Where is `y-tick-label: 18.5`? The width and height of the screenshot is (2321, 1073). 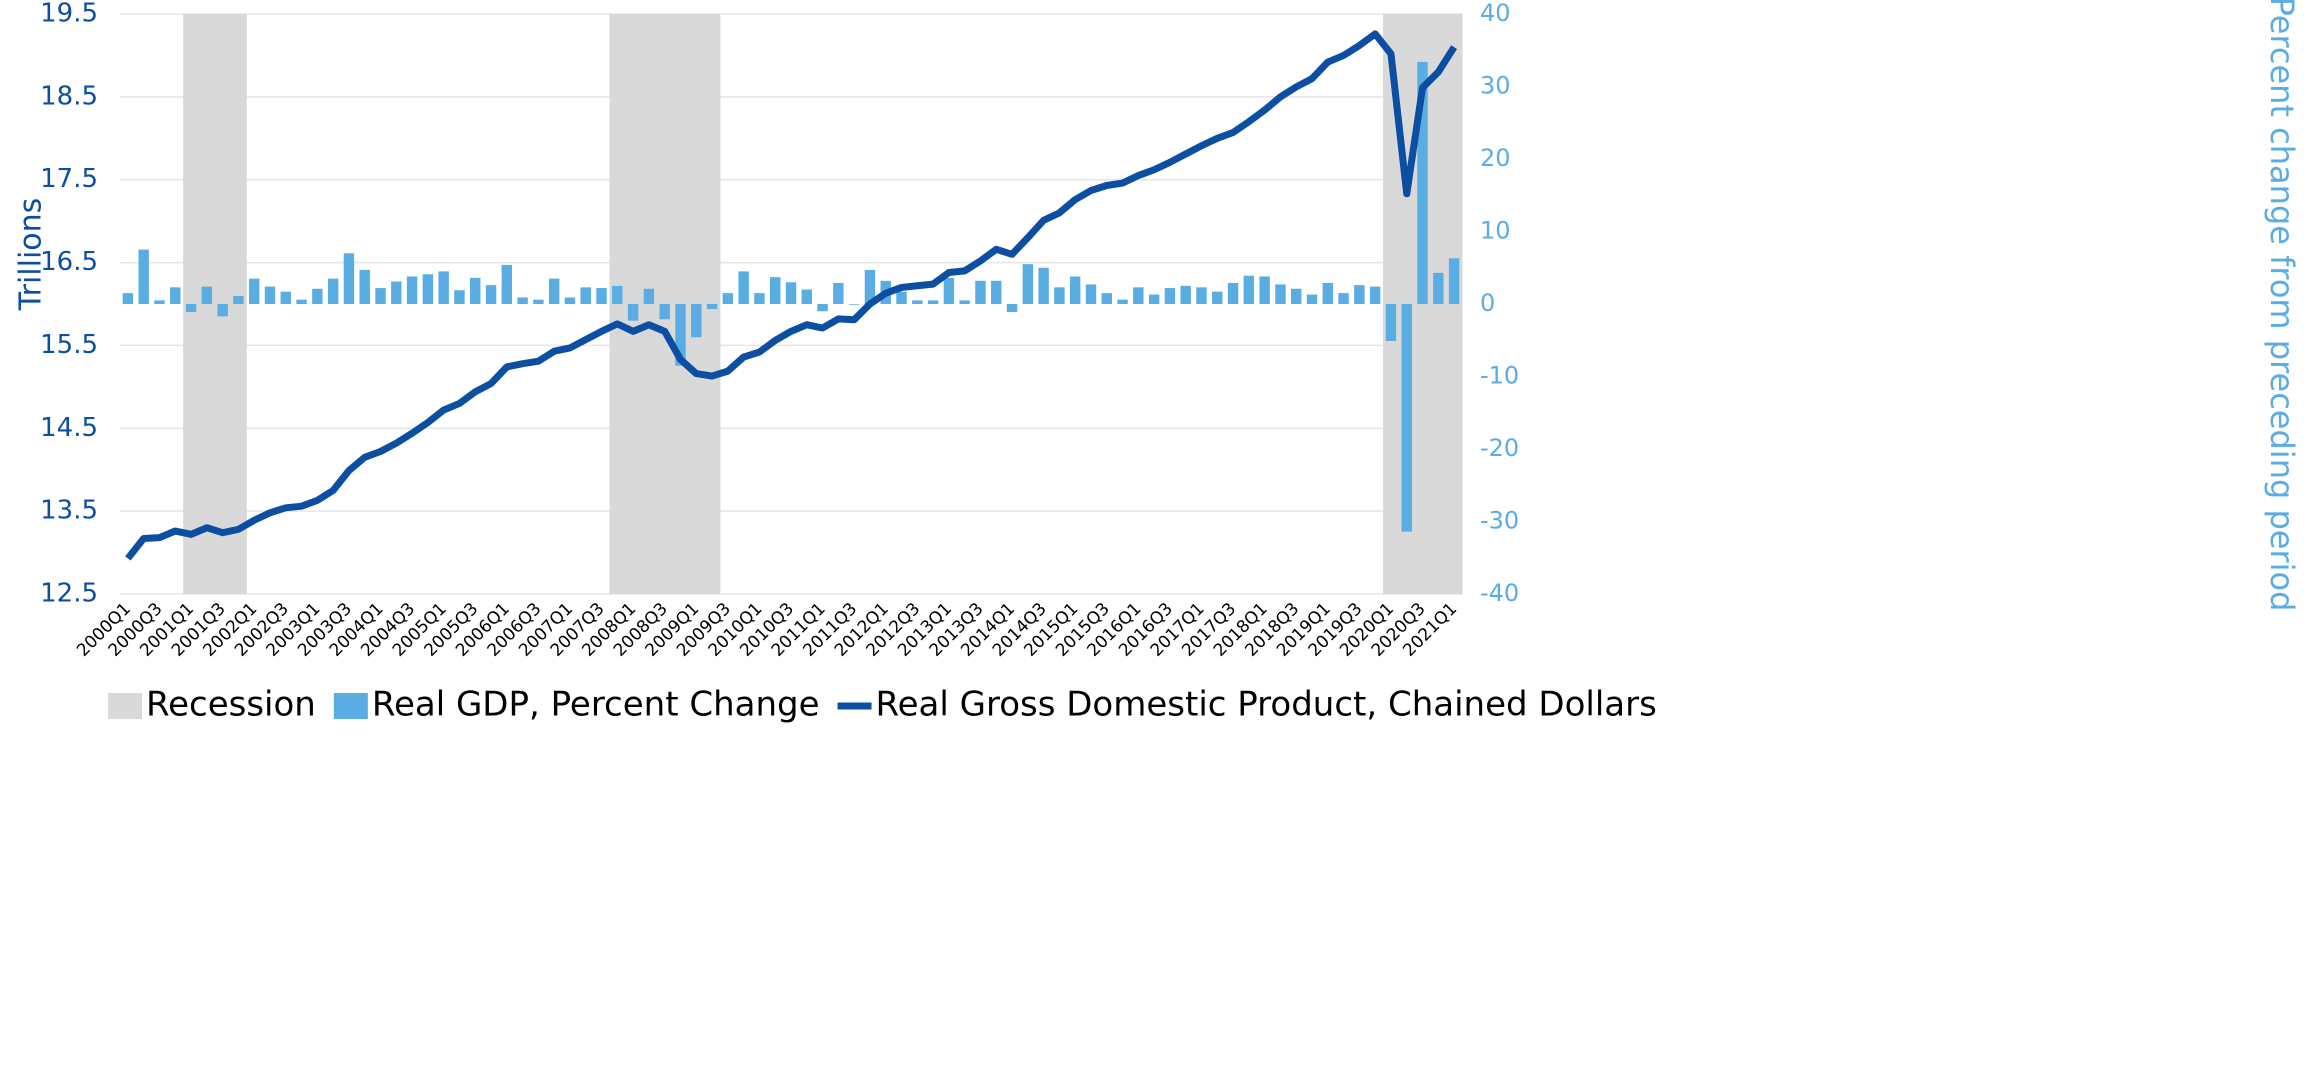 y-tick-label: 18.5 is located at coordinates (69, 96).